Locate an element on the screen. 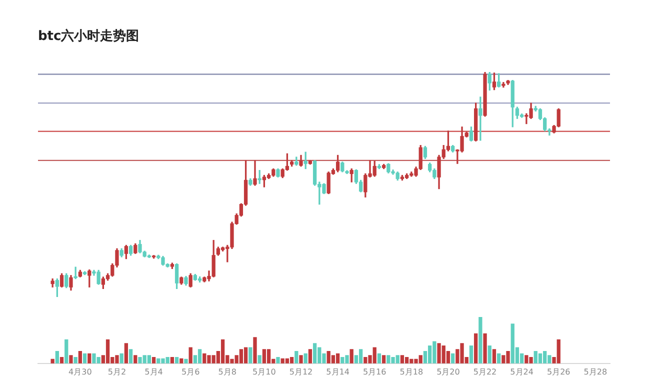 This screenshot has width=650, height=387. x-tick-label: 5月26 is located at coordinates (558, 371).